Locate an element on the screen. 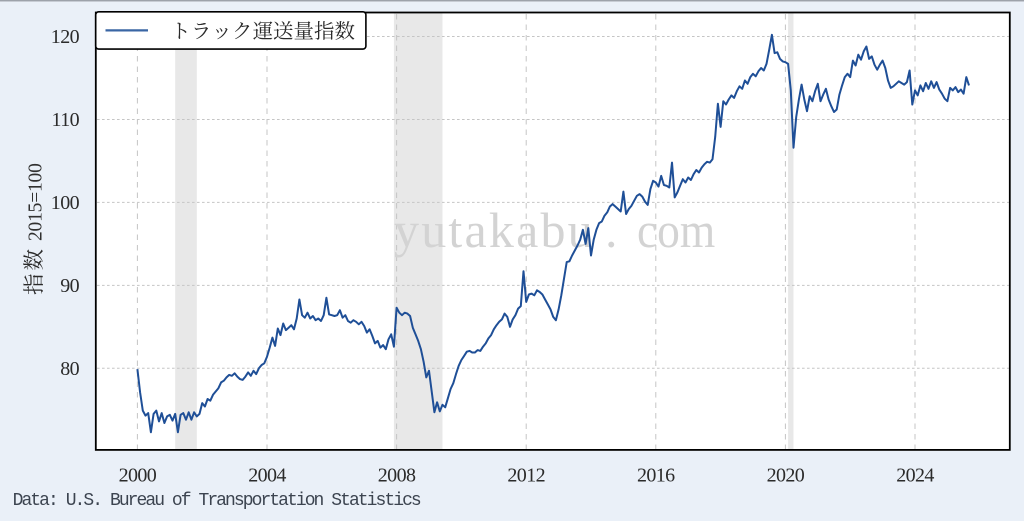 The width and height of the screenshot is (1024, 521). svg-text: 90 is located at coordinates (69, 286).